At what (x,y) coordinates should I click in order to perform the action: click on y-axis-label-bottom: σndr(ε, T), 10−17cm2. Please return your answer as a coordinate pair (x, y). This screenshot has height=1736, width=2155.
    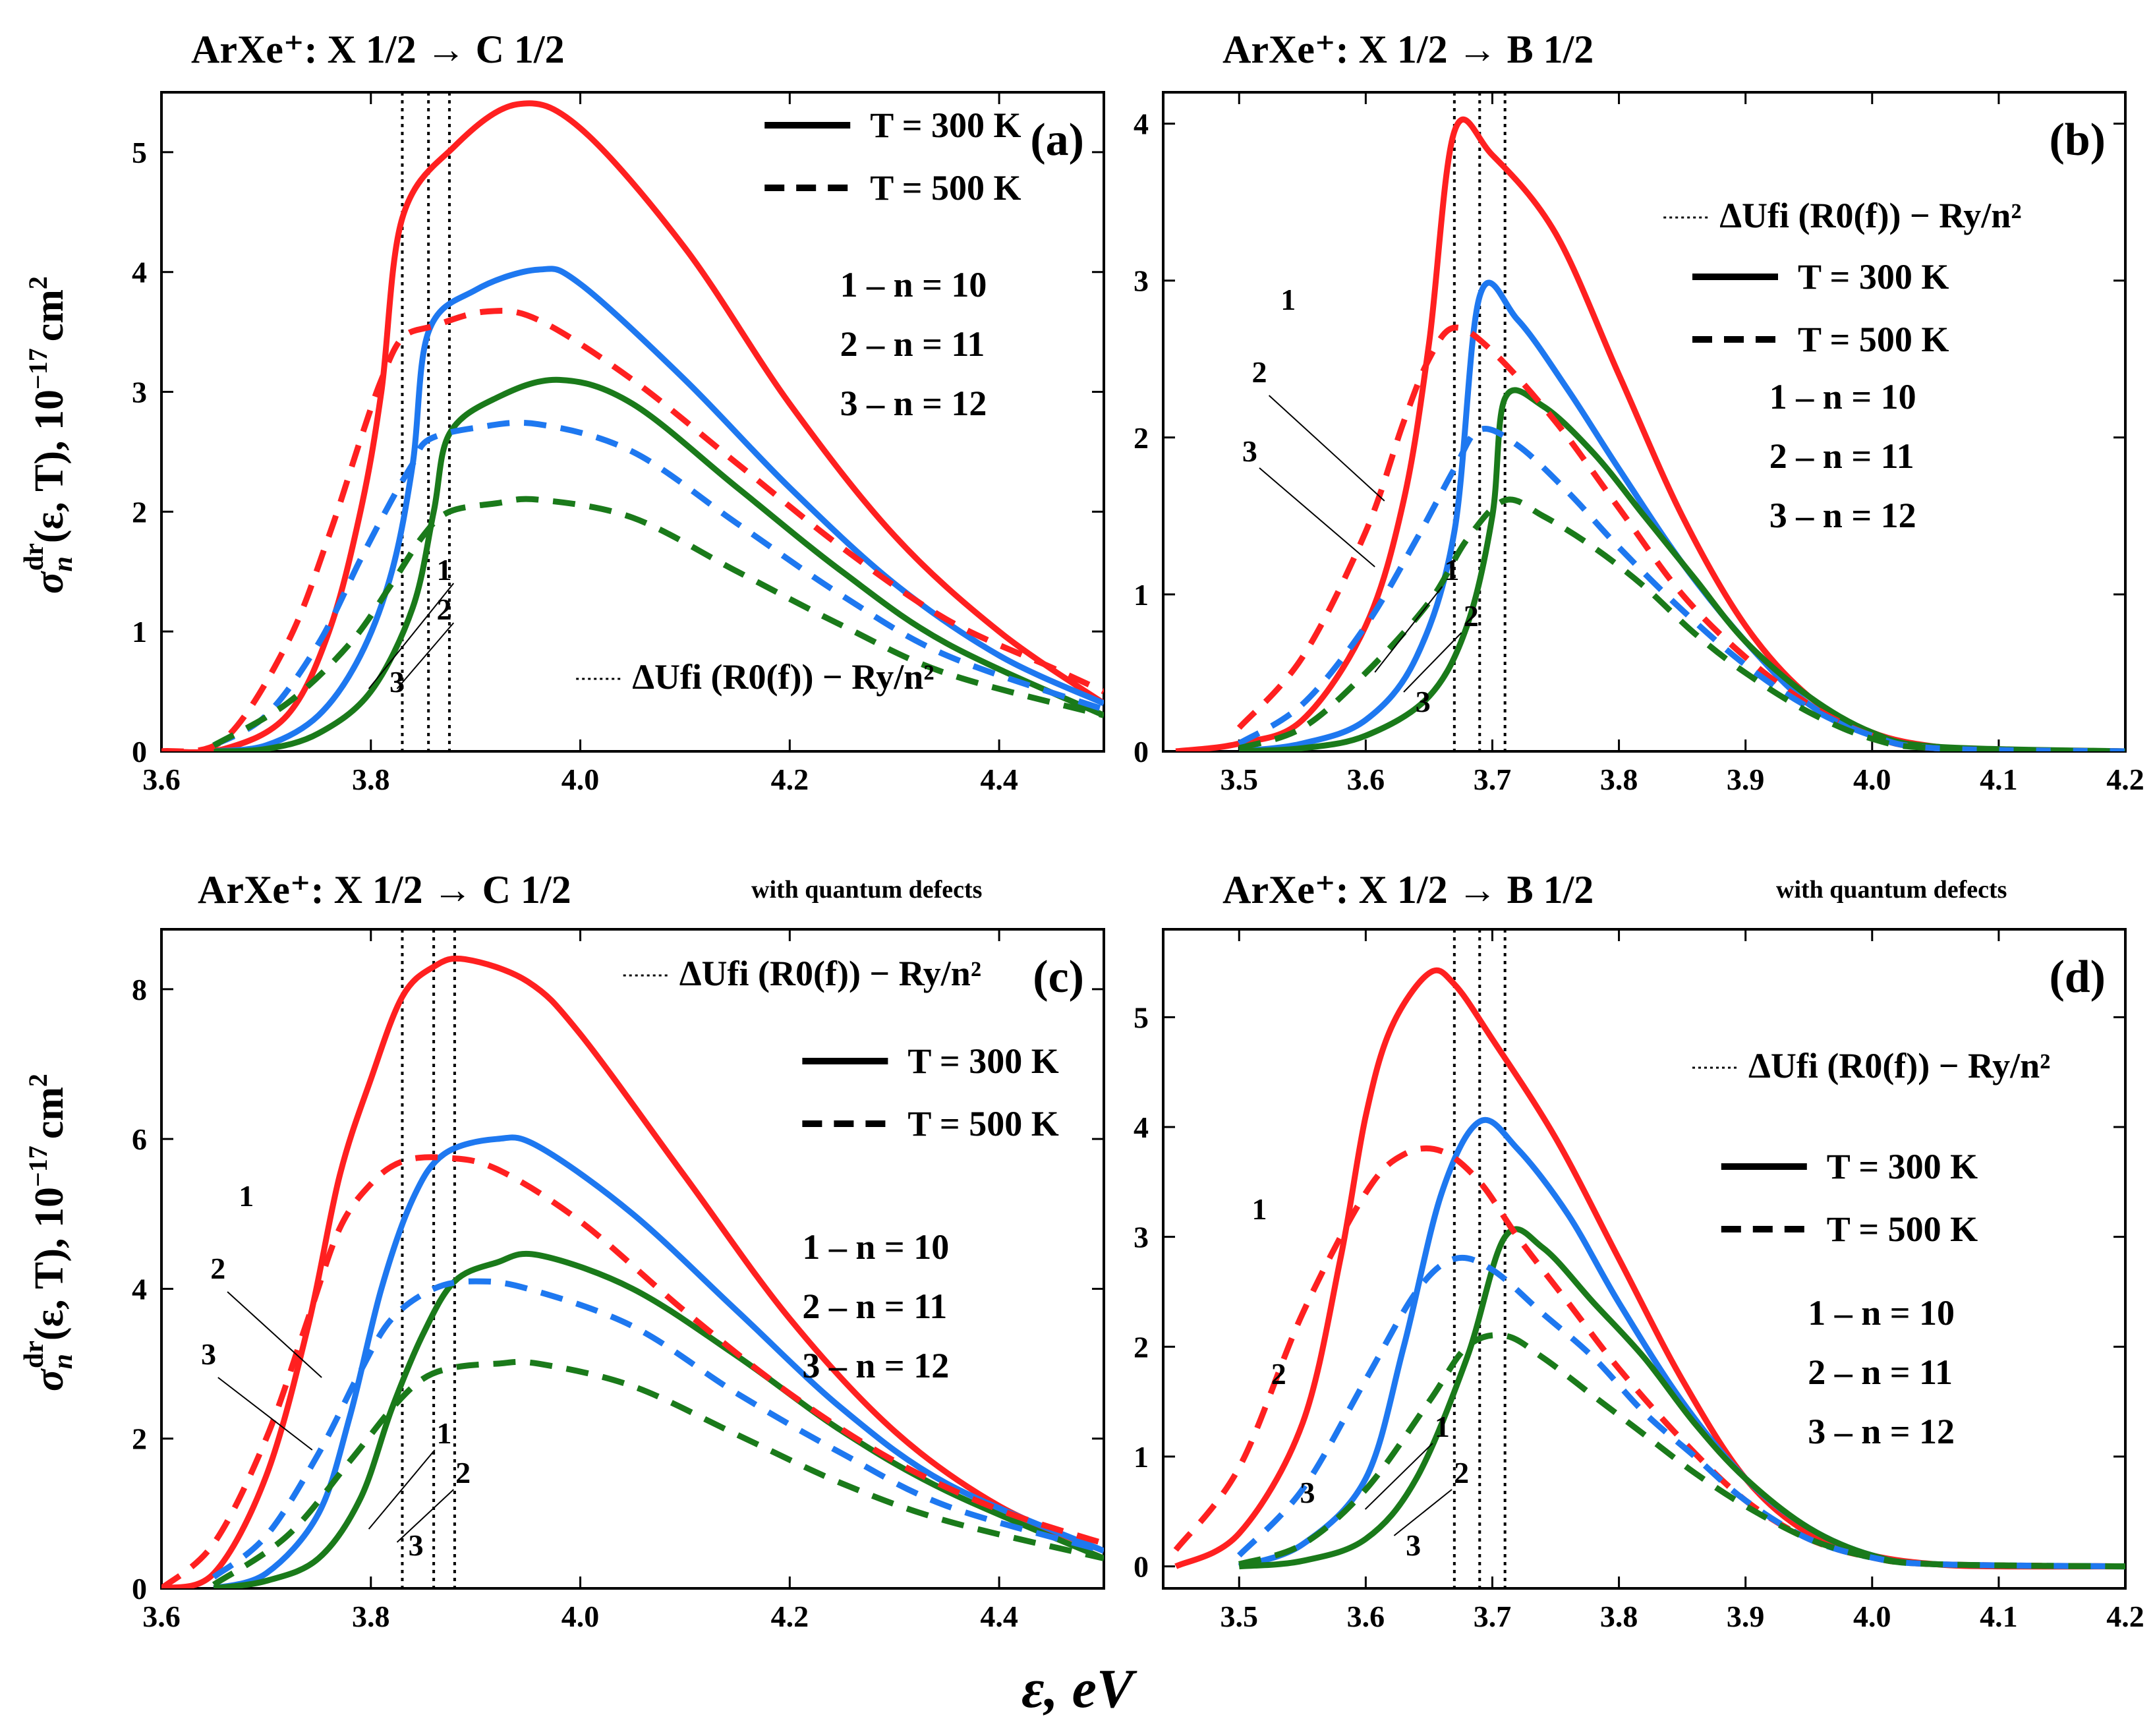
    Looking at the image, I should click on (48, 1232).